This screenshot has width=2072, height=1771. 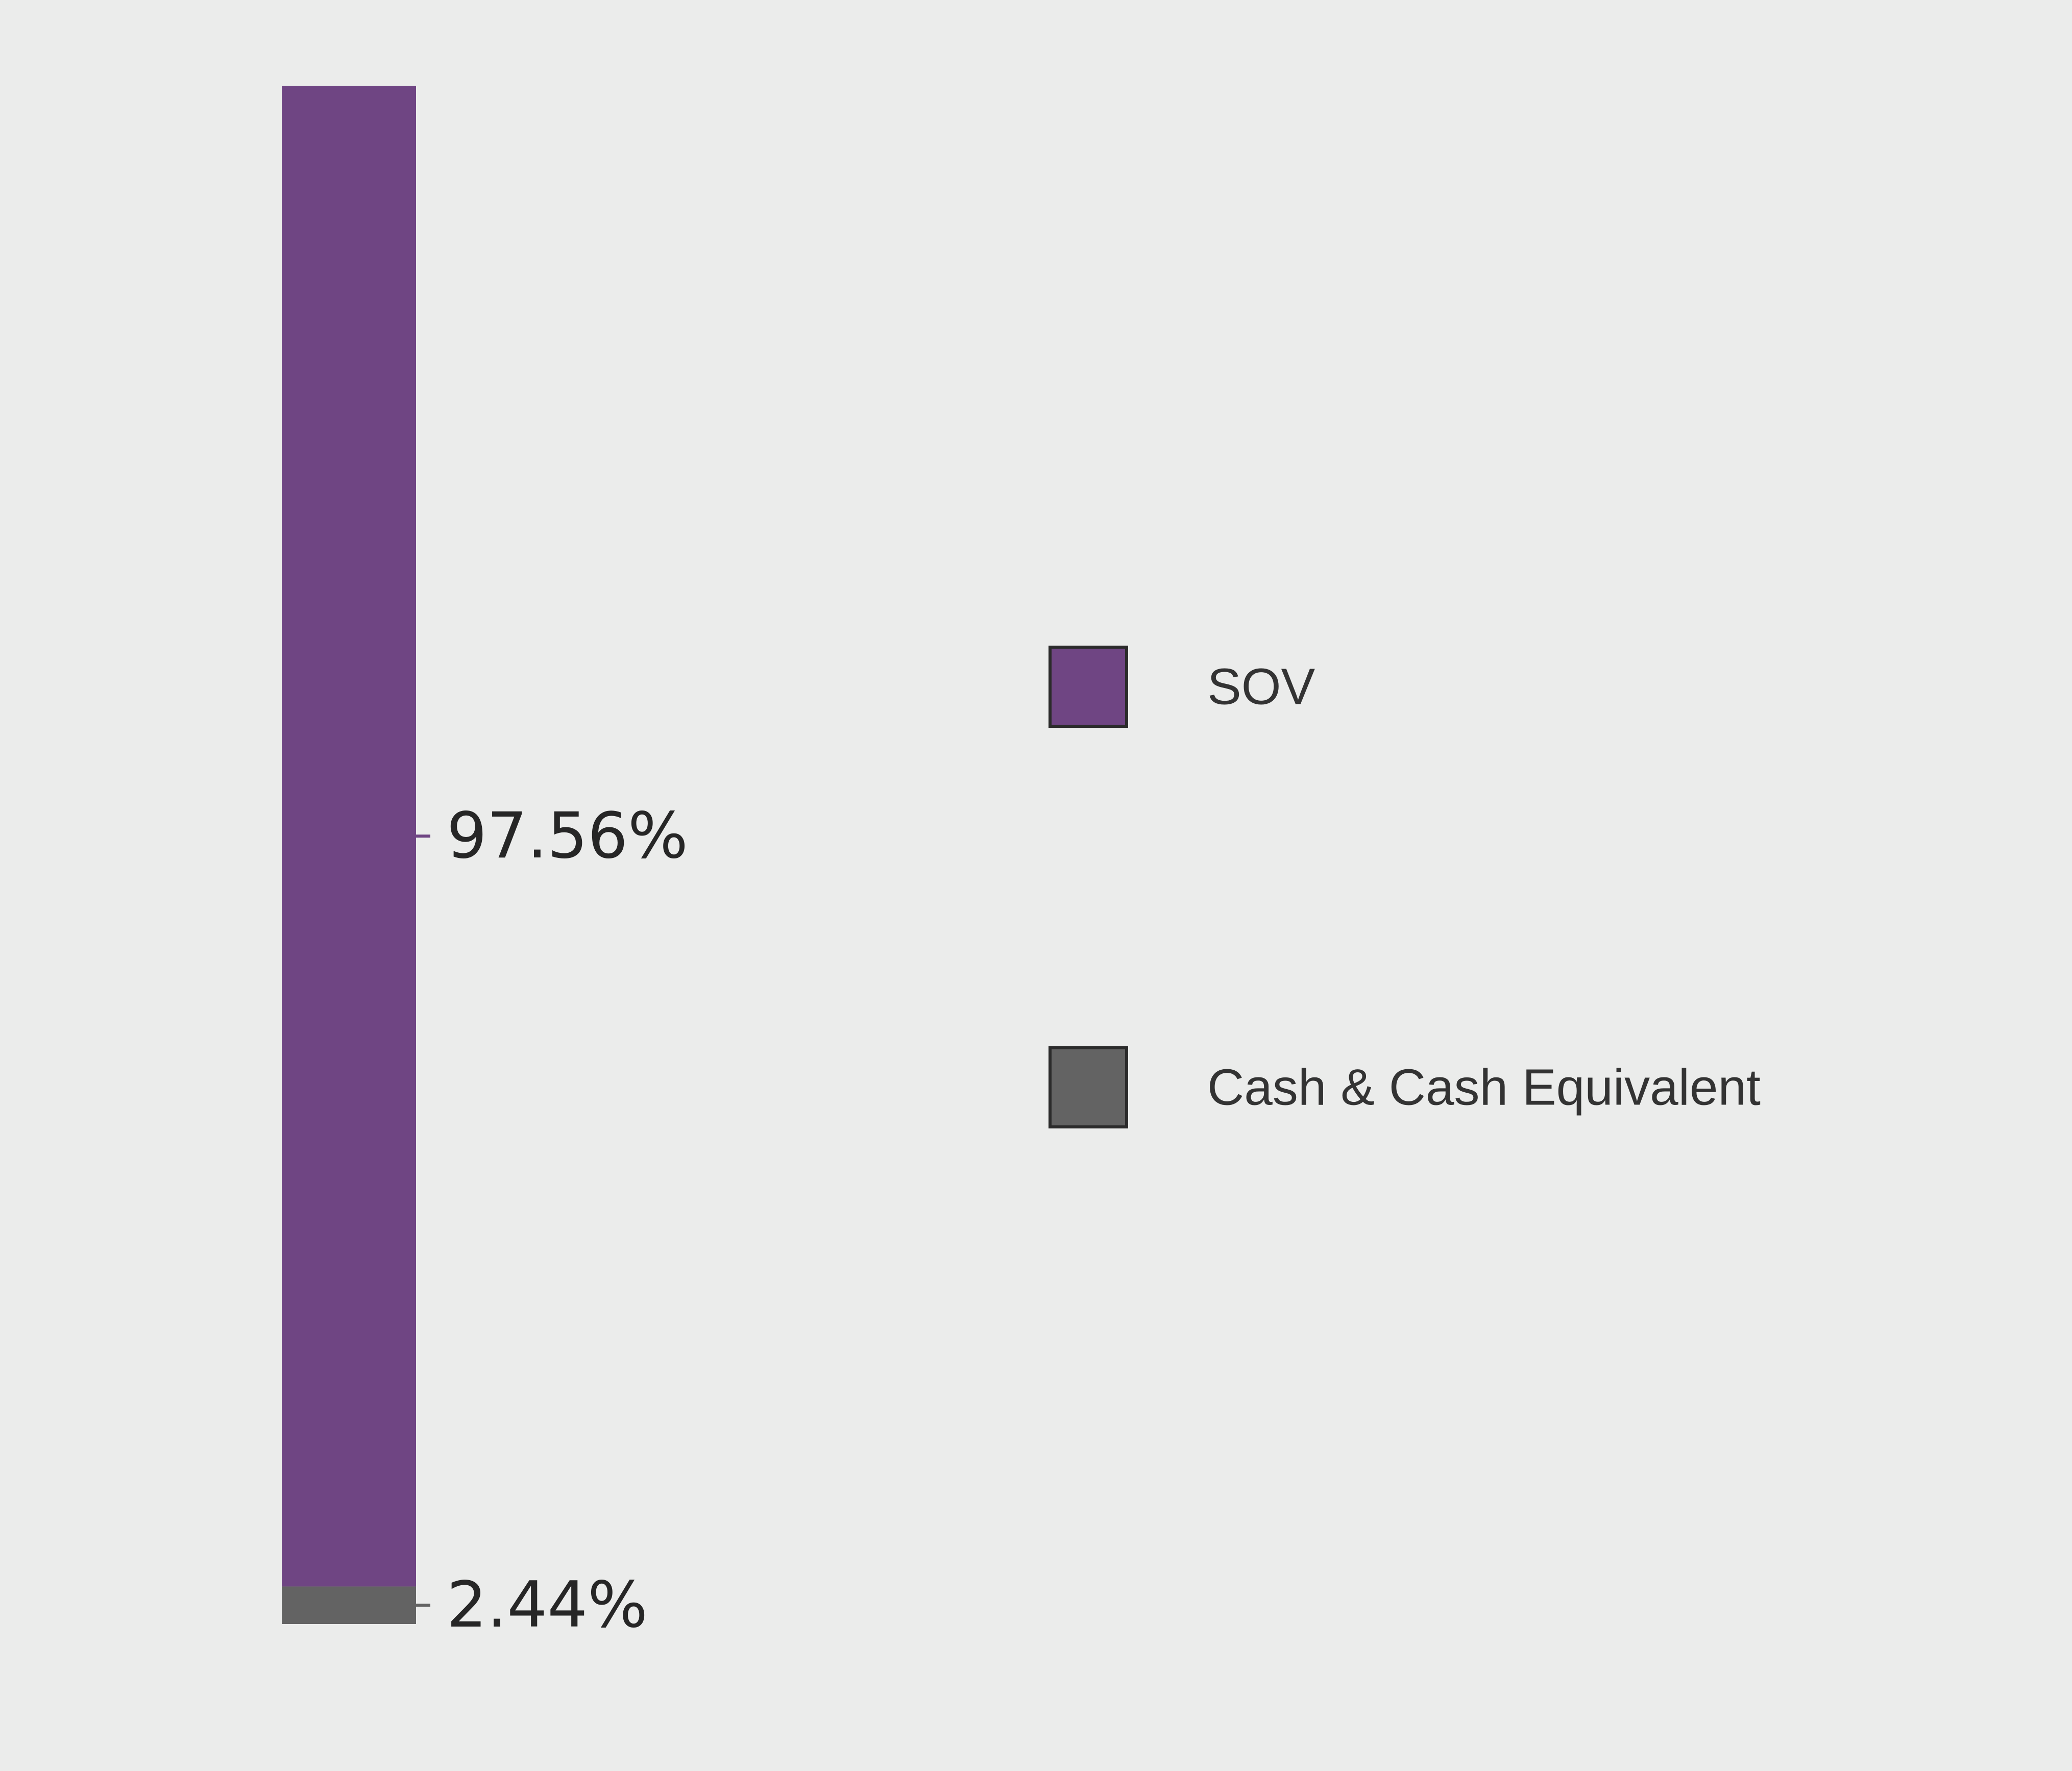 I want to click on legend-label-sov: SOV, so click(x=1261, y=687).